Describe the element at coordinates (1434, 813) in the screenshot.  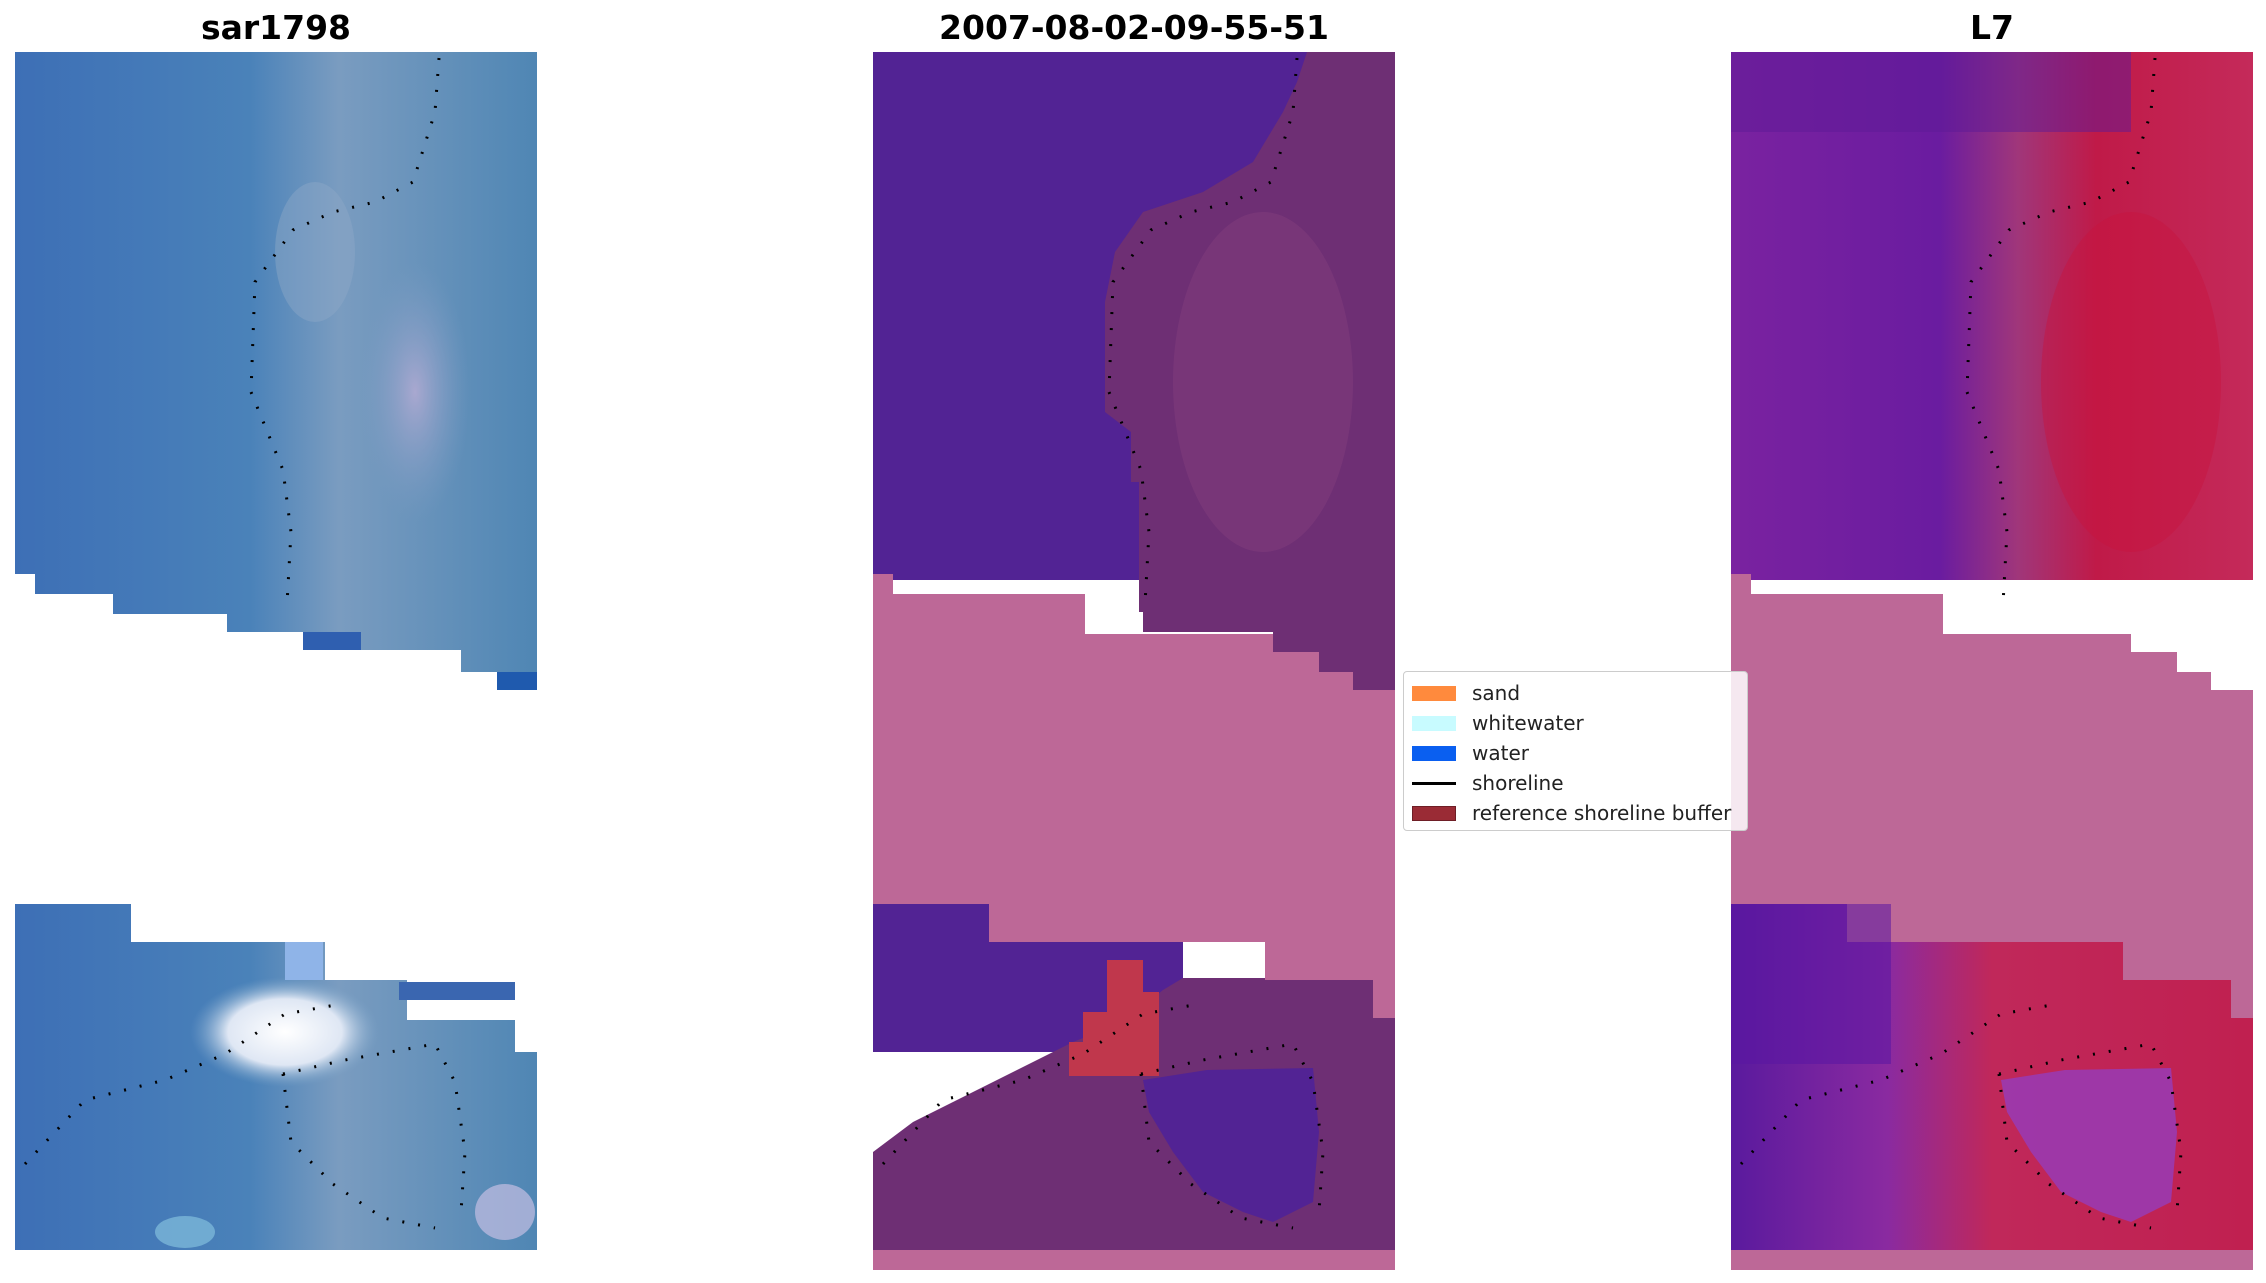
I see `buffer-swatch-icon` at that location.